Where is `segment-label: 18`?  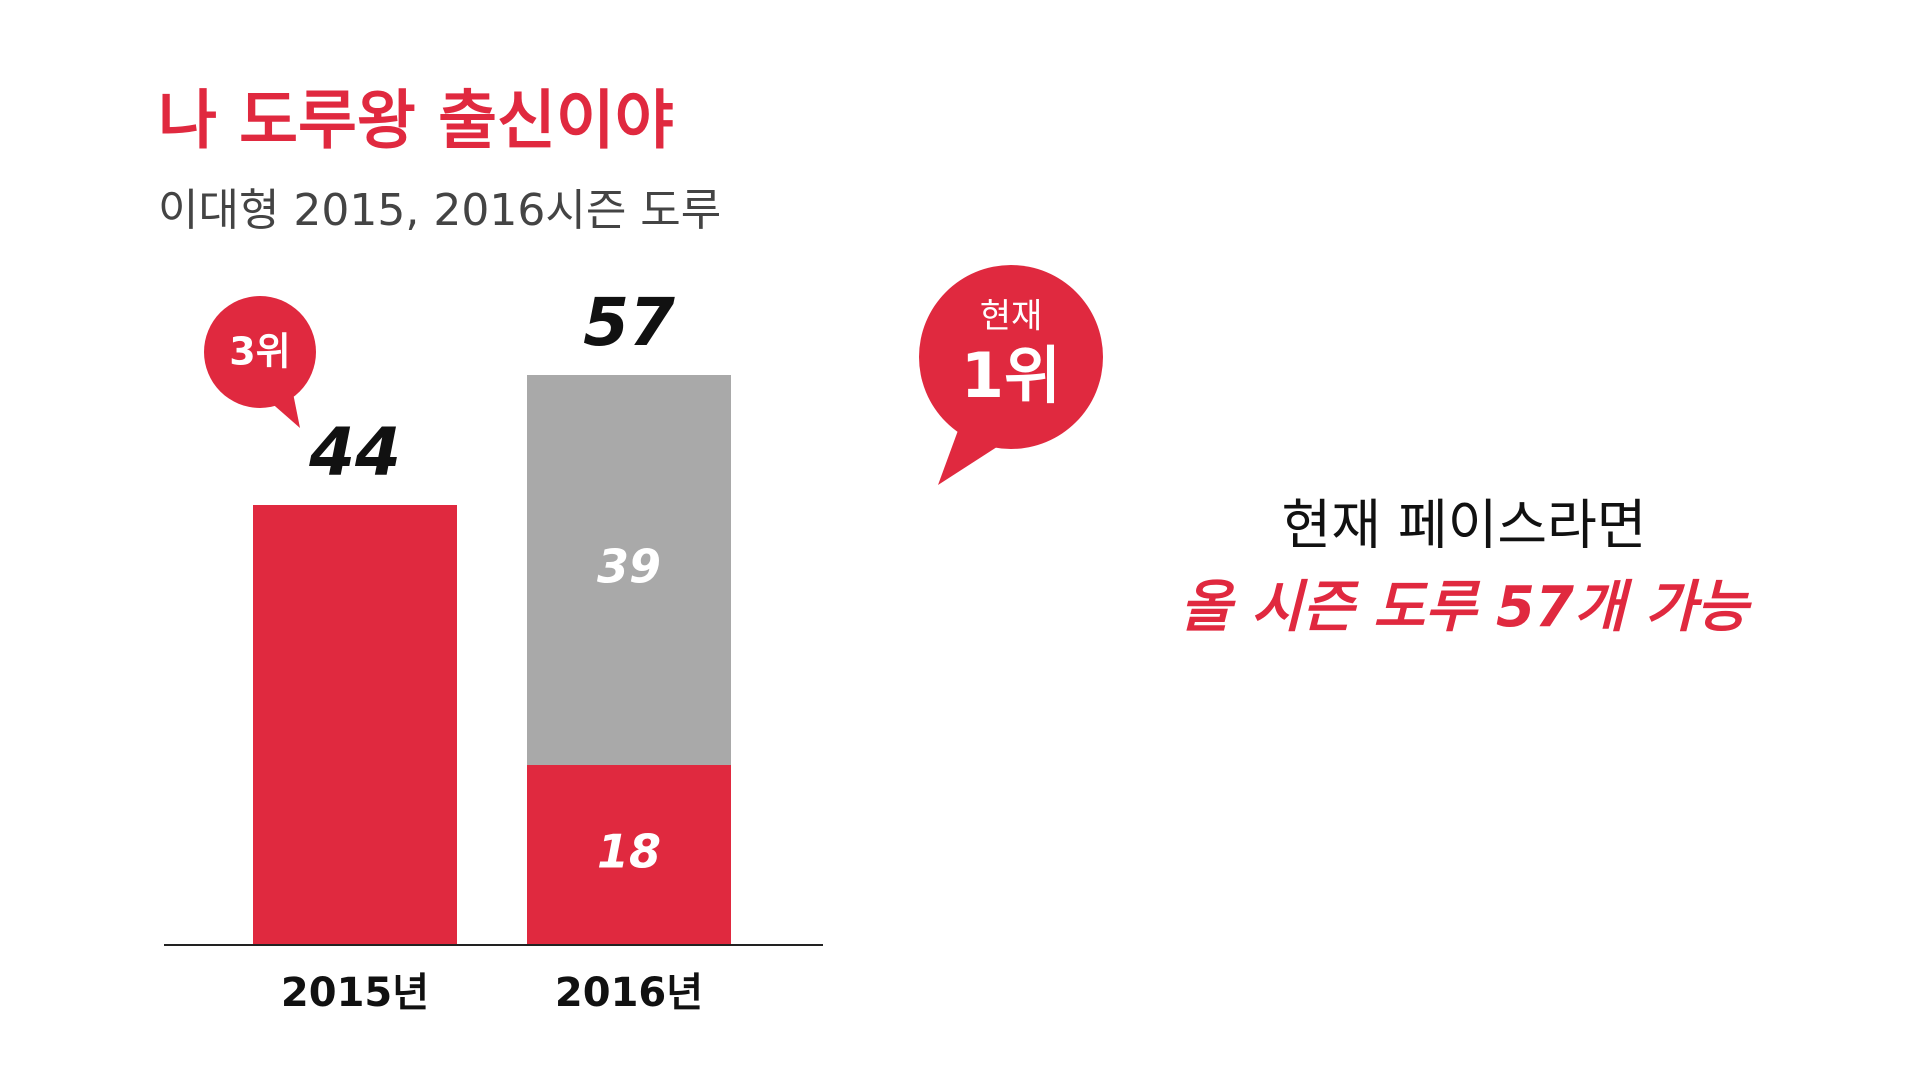 segment-label: 18 is located at coordinates (629, 852).